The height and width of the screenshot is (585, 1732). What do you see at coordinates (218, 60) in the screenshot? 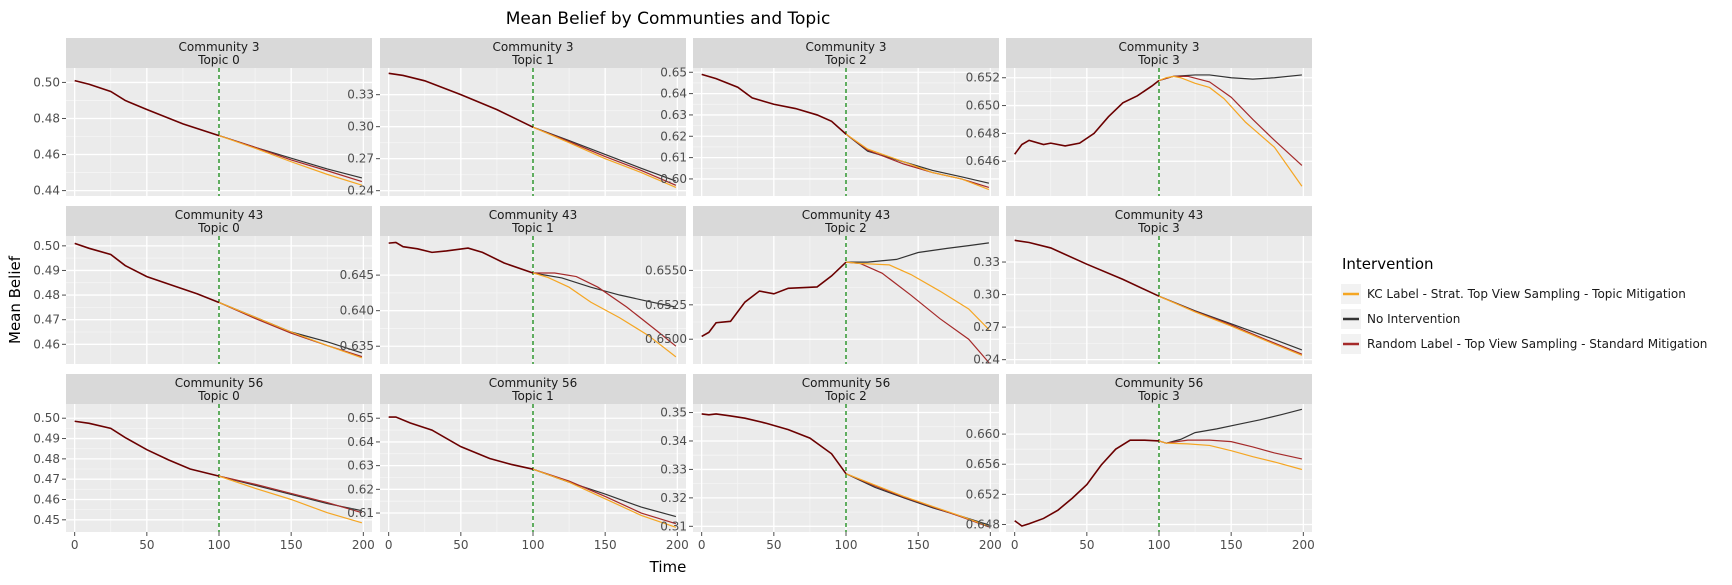
I see `facet-topic-label: Topic 0` at bounding box center [218, 60].